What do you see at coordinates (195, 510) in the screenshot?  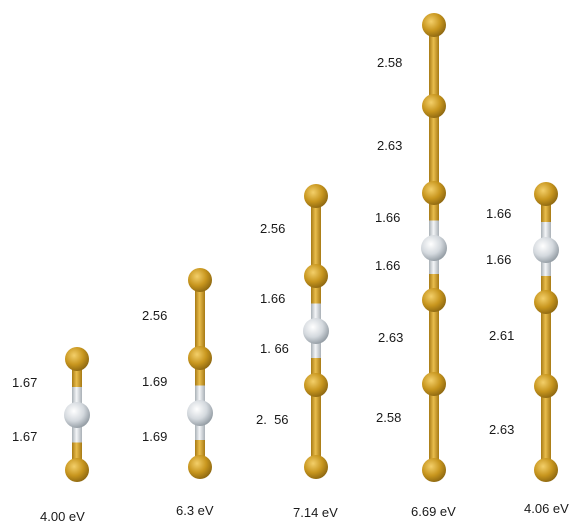 I see `energy-label: 6.3 eV` at bounding box center [195, 510].